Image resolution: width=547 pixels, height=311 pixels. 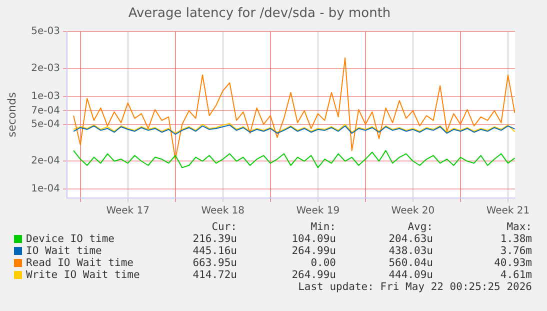 What do you see at coordinates (214, 239) in the screenshot?
I see `text: 216.39u` at bounding box center [214, 239].